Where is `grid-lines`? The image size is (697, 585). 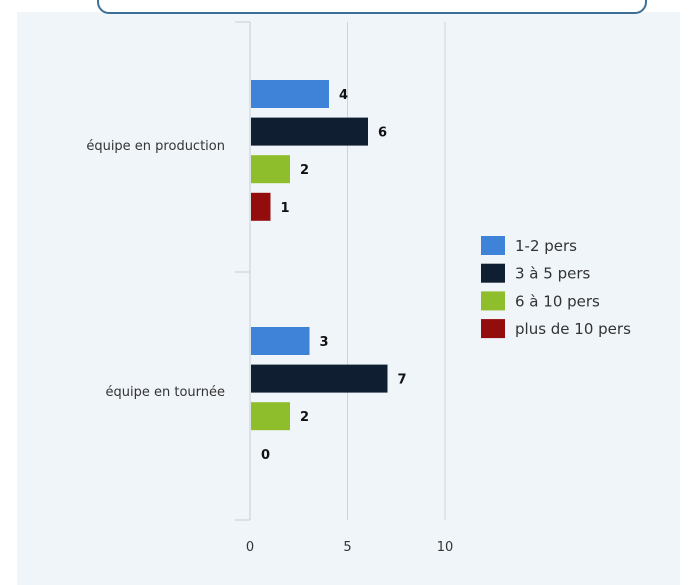
grid-lines is located at coordinates (396, 271).